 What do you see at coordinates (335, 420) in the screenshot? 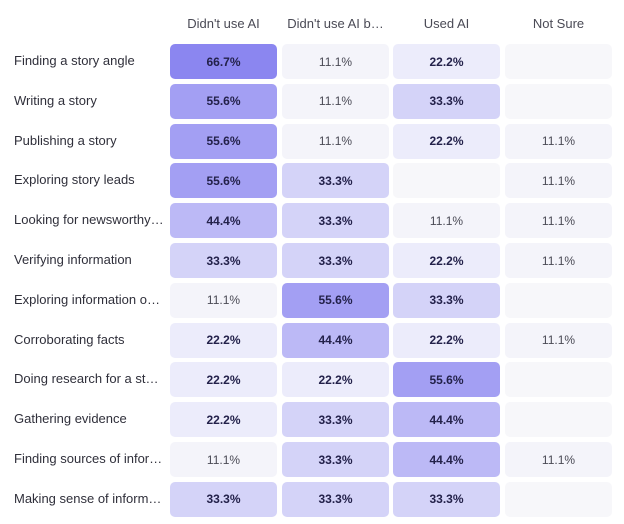
I see `heatmap-cell-r9-c1: 33.3%` at bounding box center [335, 420].